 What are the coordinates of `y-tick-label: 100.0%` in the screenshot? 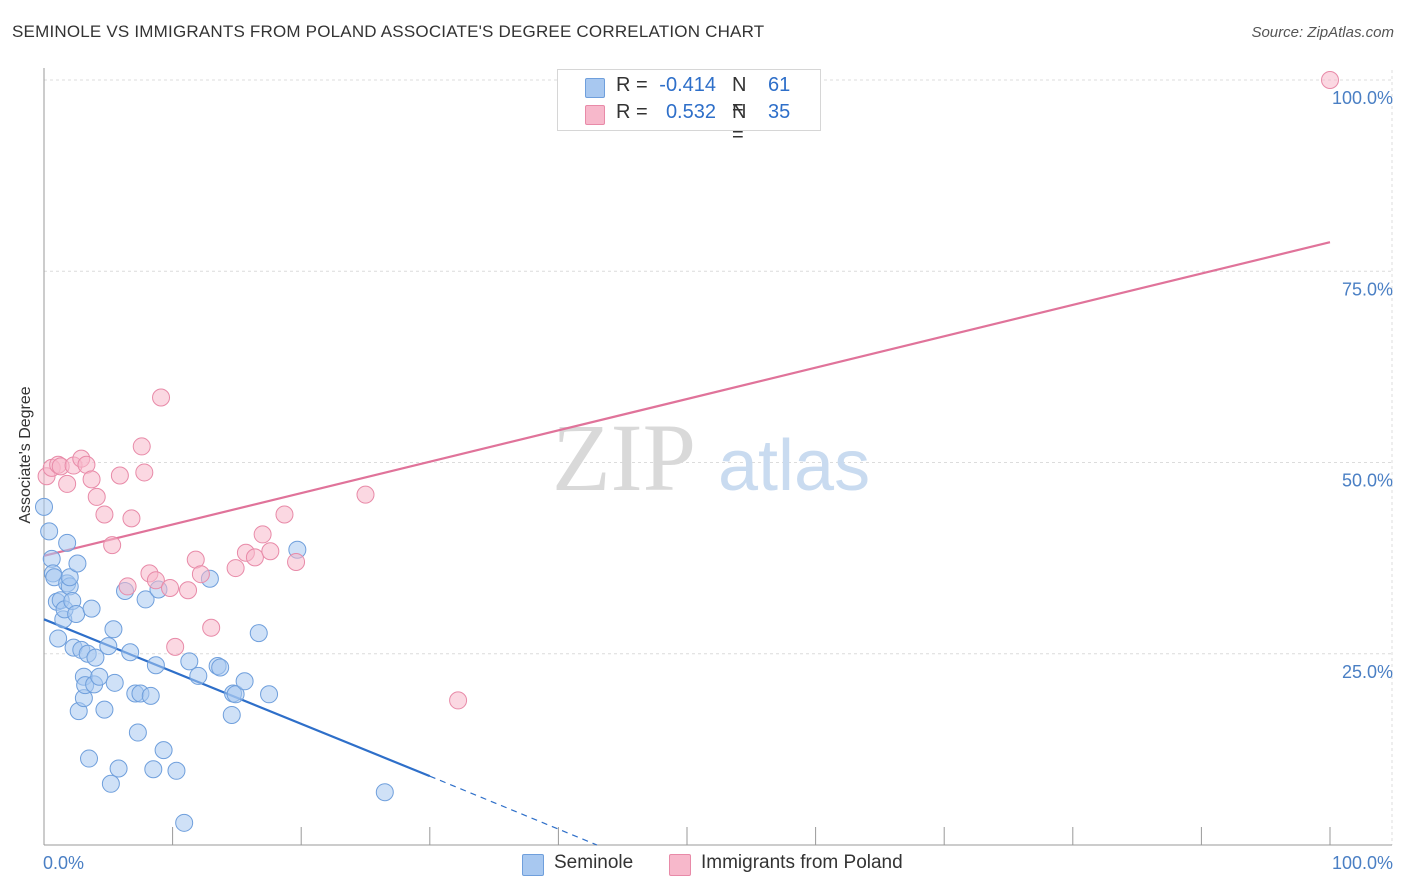 It's located at (1362, 98).